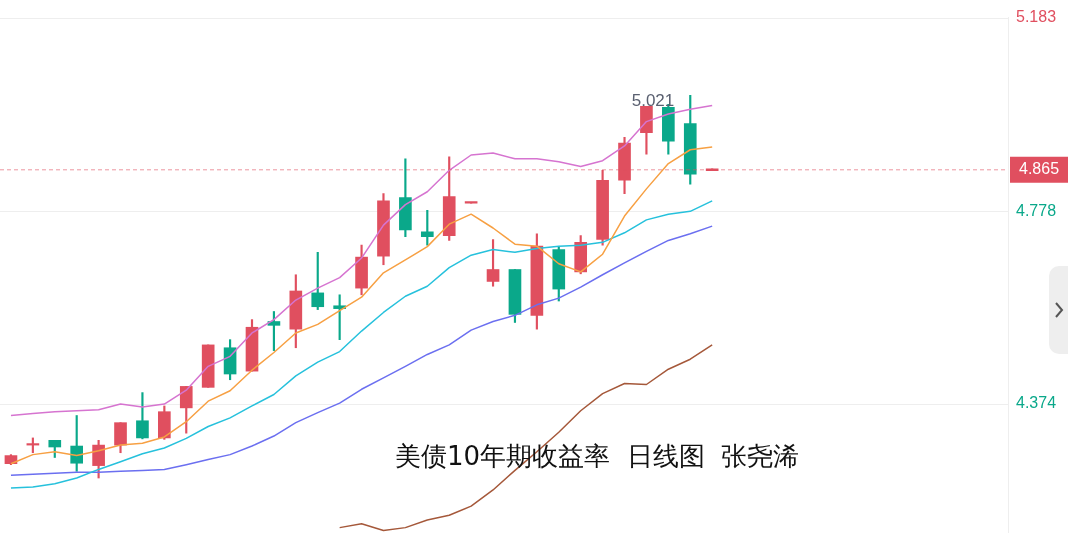 The height and width of the screenshot is (550, 1068). What do you see at coordinates (597, 456) in the screenshot?
I see `text: 美债10年期收益率 日线图 张尧浠` at bounding box center [597, 456].